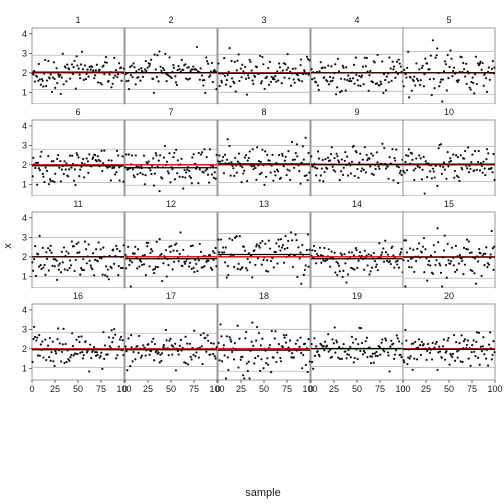 This screenshot has height=504, width=504. Describe the element at coordinates (264, 66) in the screenshot. I see `panel-plot-area` at that location.